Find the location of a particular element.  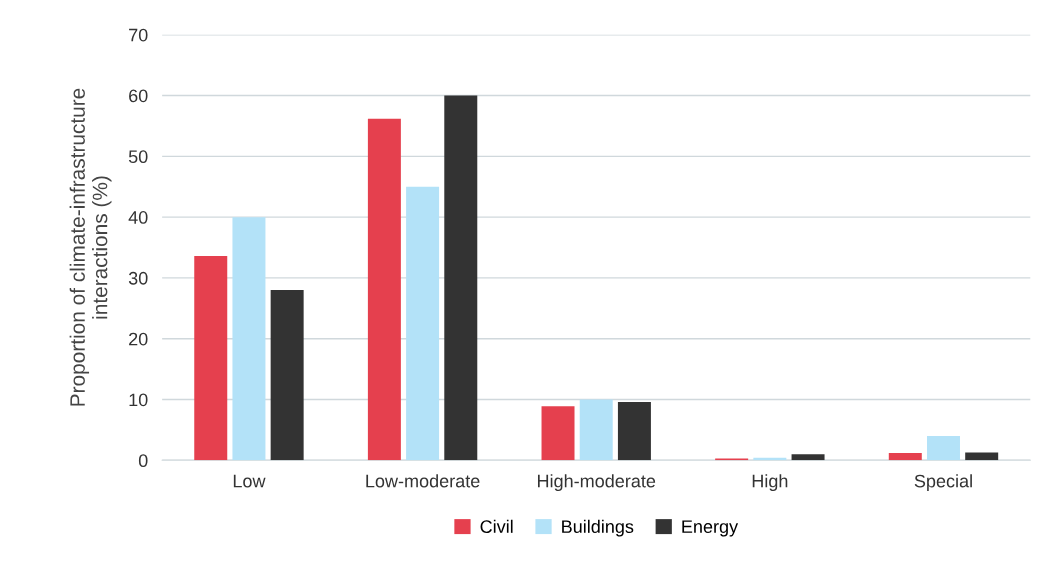

y-tick-label: 30 is located at coordinates (138, 278).